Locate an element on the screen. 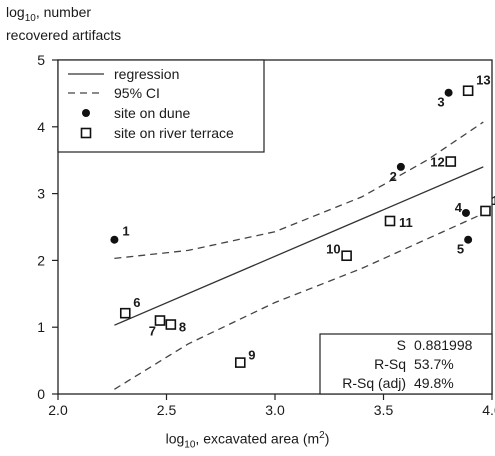  point-label: 10 is located at coordinates (333, 249).